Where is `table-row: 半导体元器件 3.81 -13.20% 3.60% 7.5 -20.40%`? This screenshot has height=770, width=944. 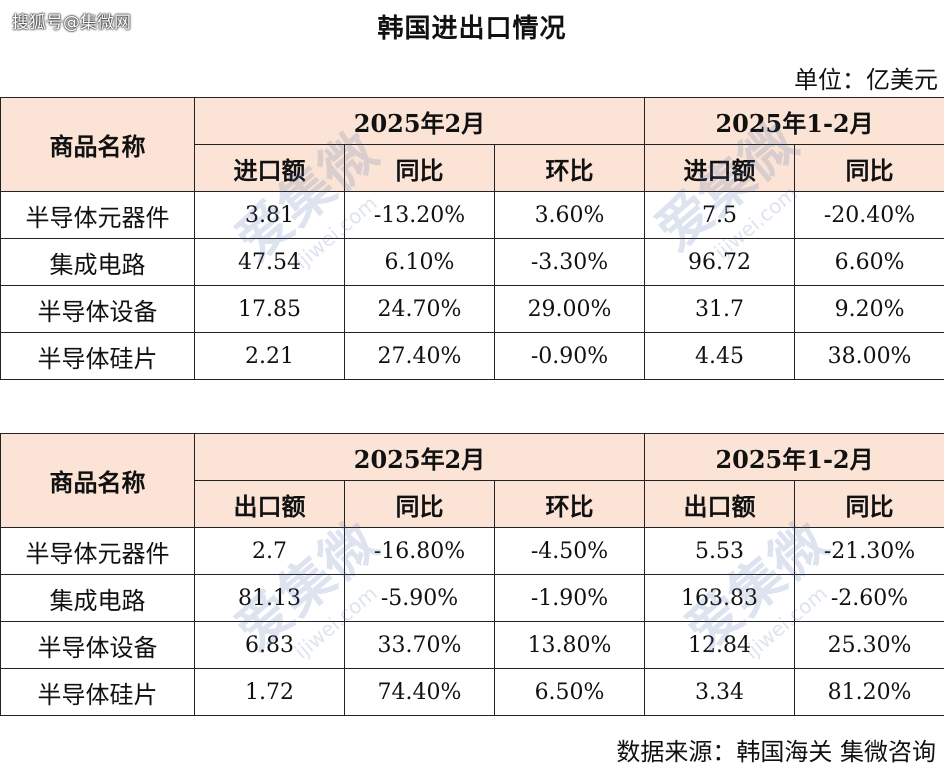 table-row: 半导体元器件 3.81 -13.20% 3.60% 7.5 -20.40% is located at coordinates (472, 215).